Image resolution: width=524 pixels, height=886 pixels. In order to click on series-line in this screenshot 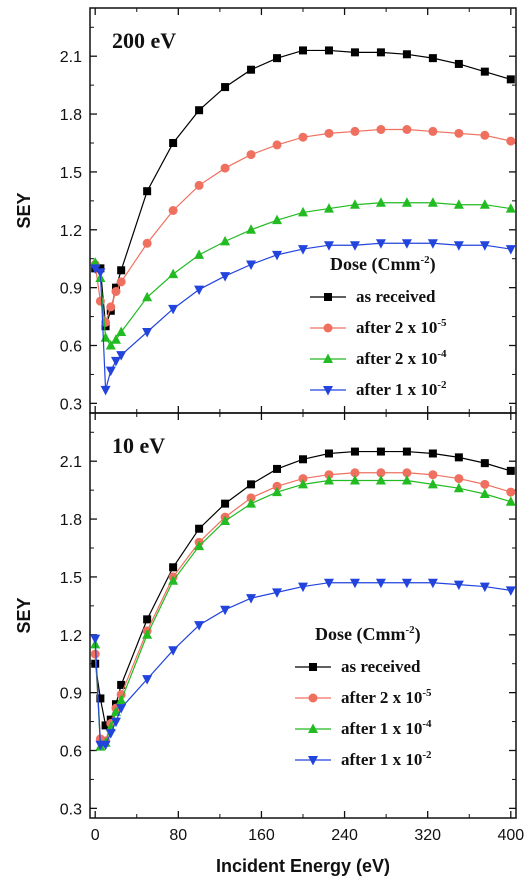, I will do `click(302, 316)`.